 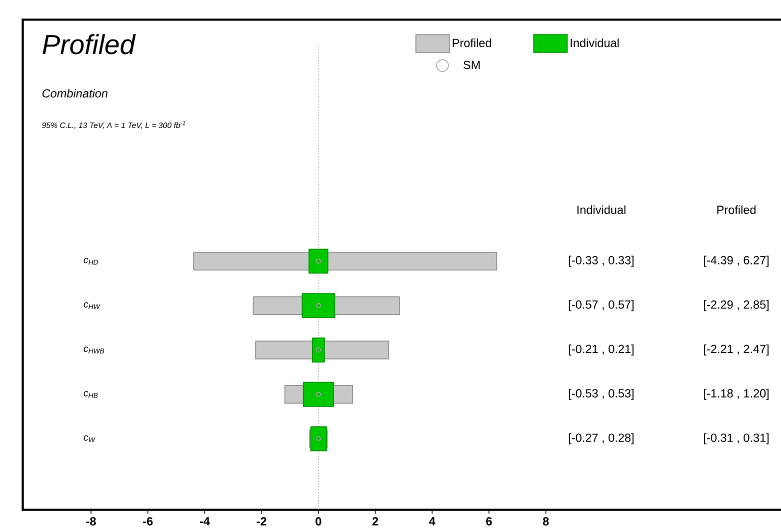 What do you see at coordinates (91, 394) in the screenshot?
I see `y-tick-label: c$_{HB}$` at bounding box center [91, 394].